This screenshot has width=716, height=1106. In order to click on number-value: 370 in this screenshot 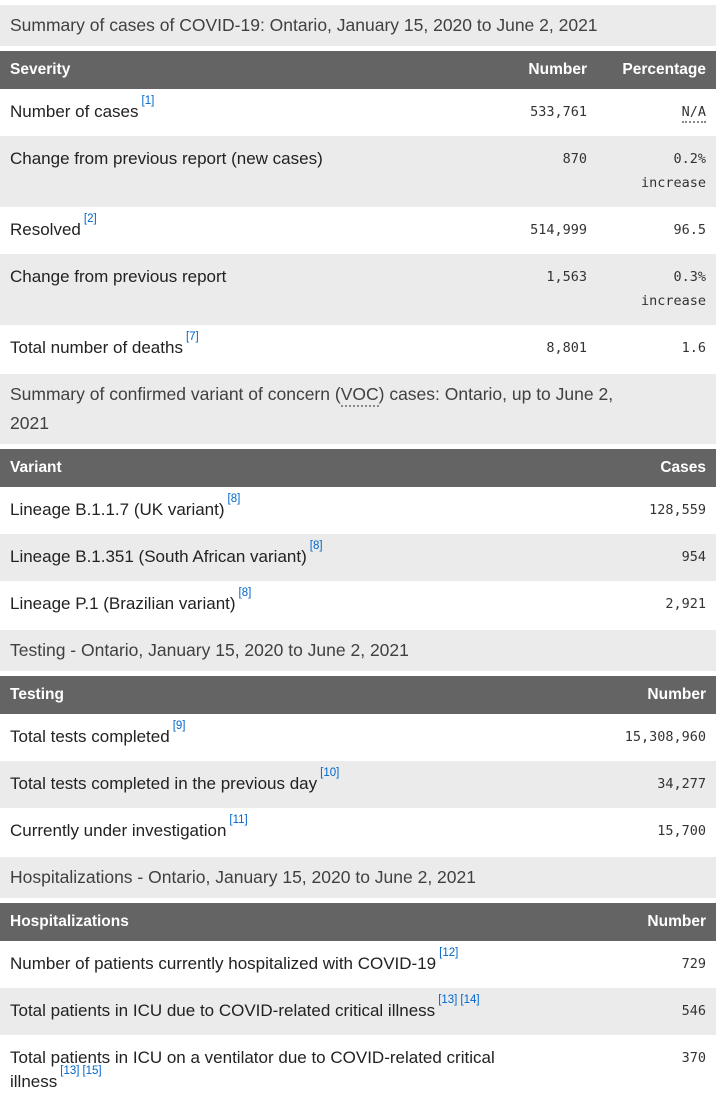, I will do `click(693, 1058)`.